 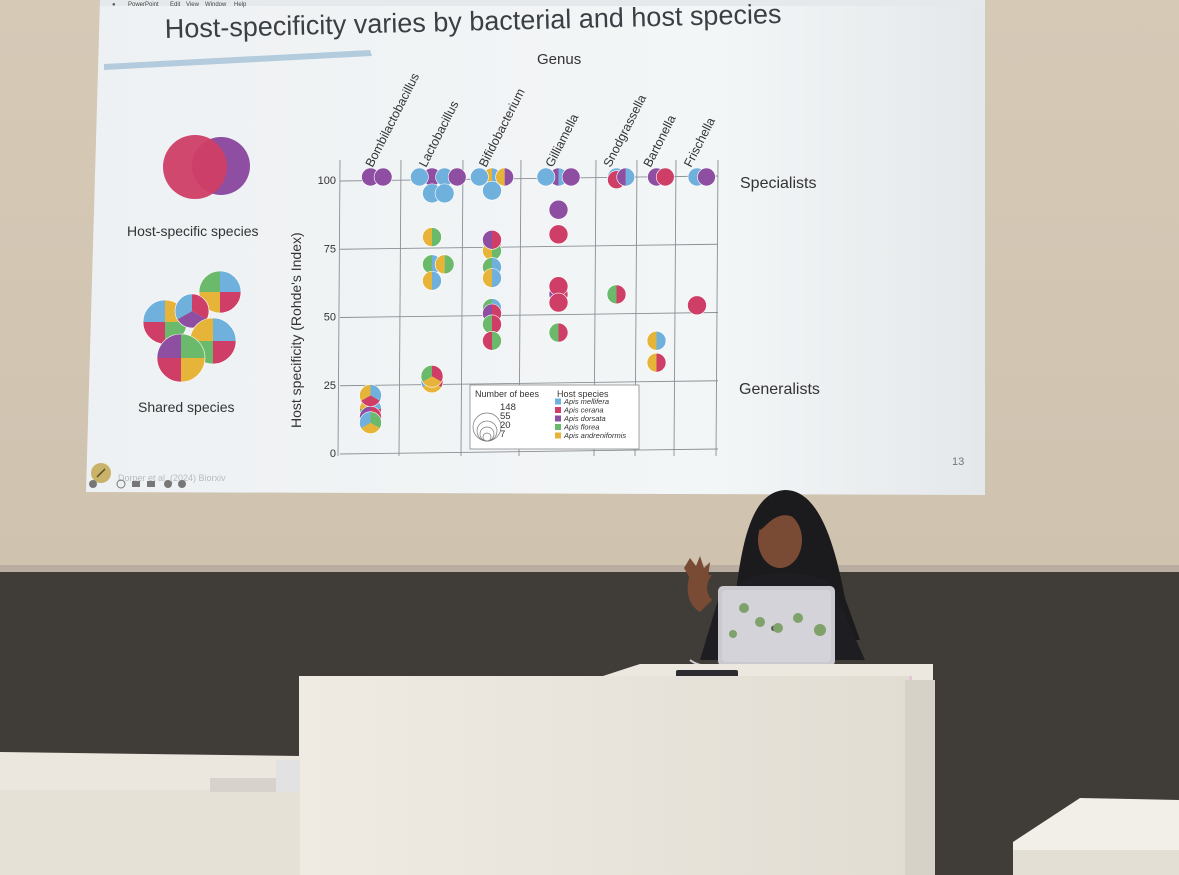 I want to click on shared-species-icon, so click(x=192, y=326).